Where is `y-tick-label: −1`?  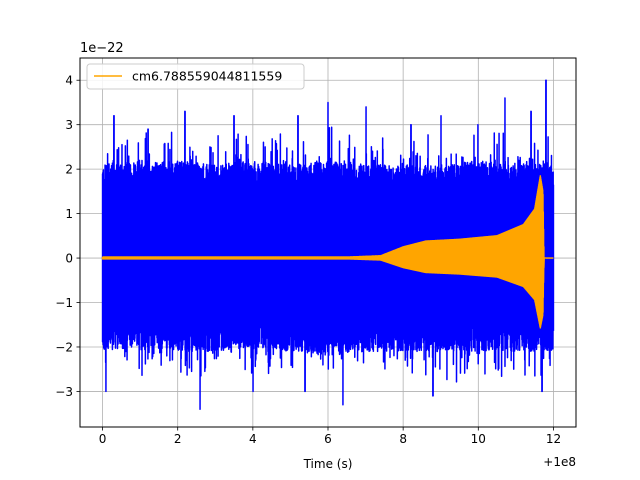 y-tick-label: −1 is located at coordinates (64, 303).